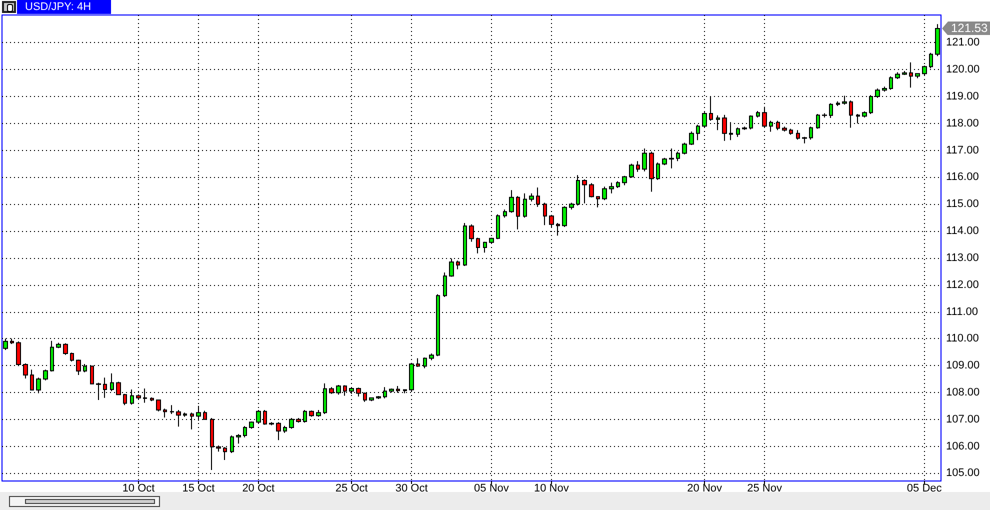  What do you see at coordinates (963, 392) in the screenshot?
I see `y-tick-label: 108.00` at bounding box center [963, 392].